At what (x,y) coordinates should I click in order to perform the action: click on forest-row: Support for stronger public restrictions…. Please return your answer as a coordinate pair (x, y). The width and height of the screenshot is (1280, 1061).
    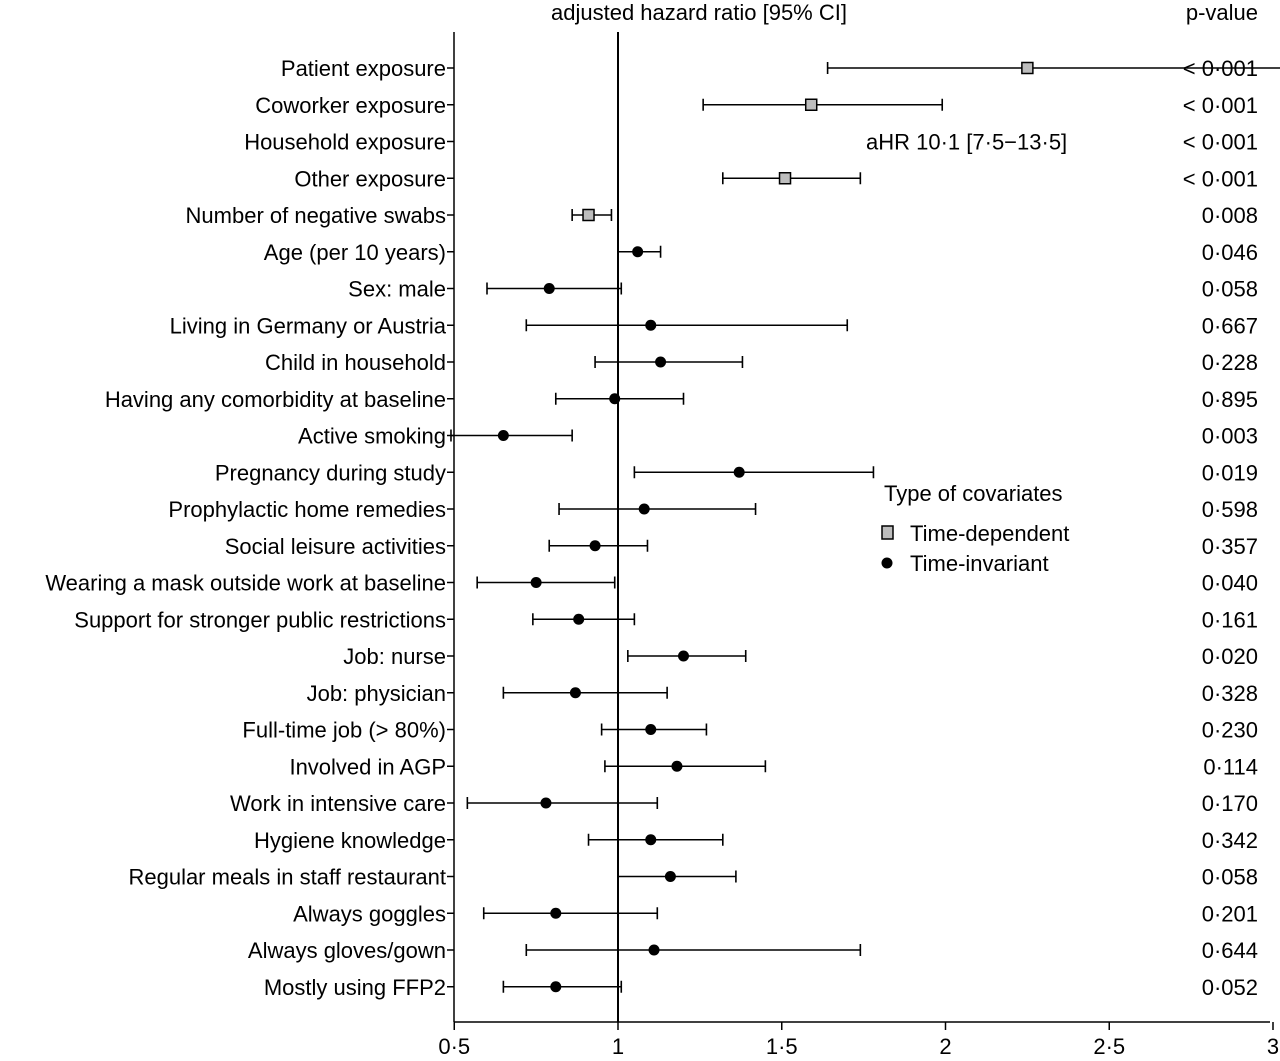
    Looking at the image, I should click on (666, 619).